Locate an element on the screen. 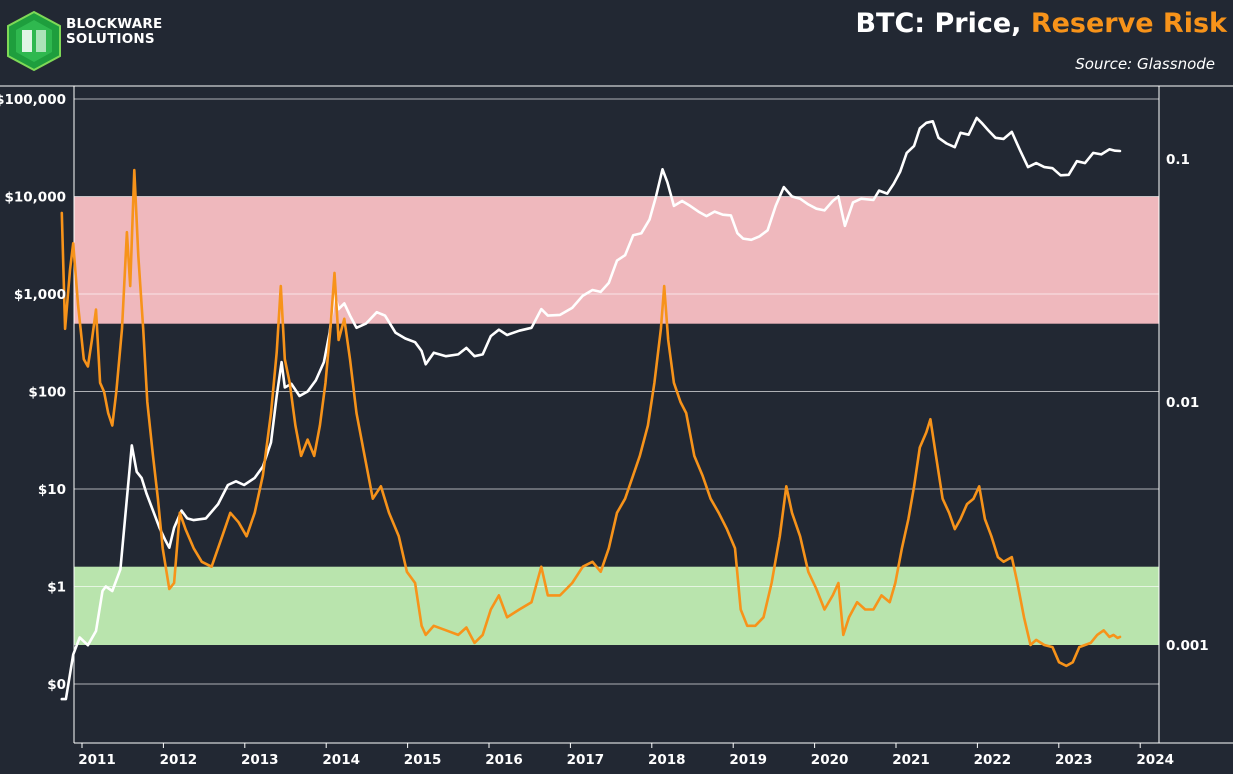  x-tick-label-11: 2022 is located at coordinates (993, 760).